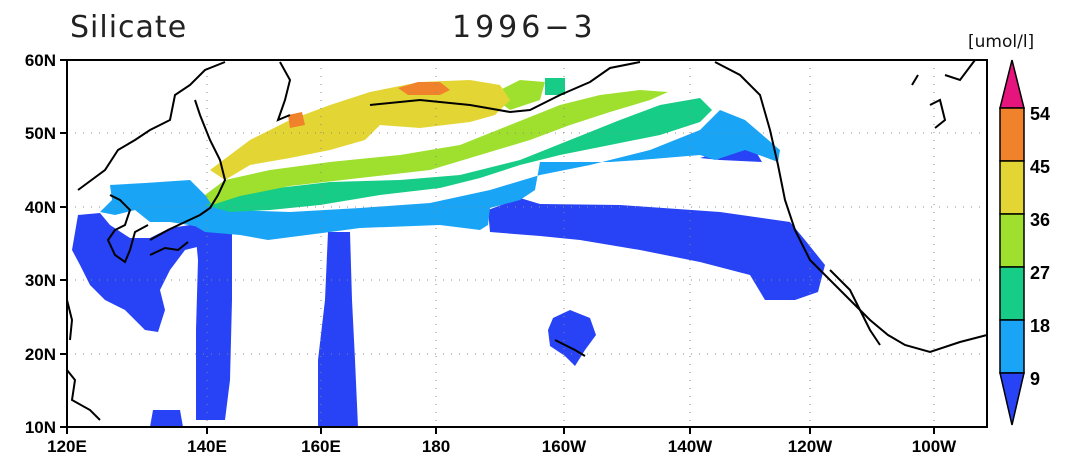 This screenshot has width=1074, height=472. What do you see at coordinates (1035, 379) in the screenshot?
I see `colorbar-label-9: 9` at bounding box center [1035, 379].